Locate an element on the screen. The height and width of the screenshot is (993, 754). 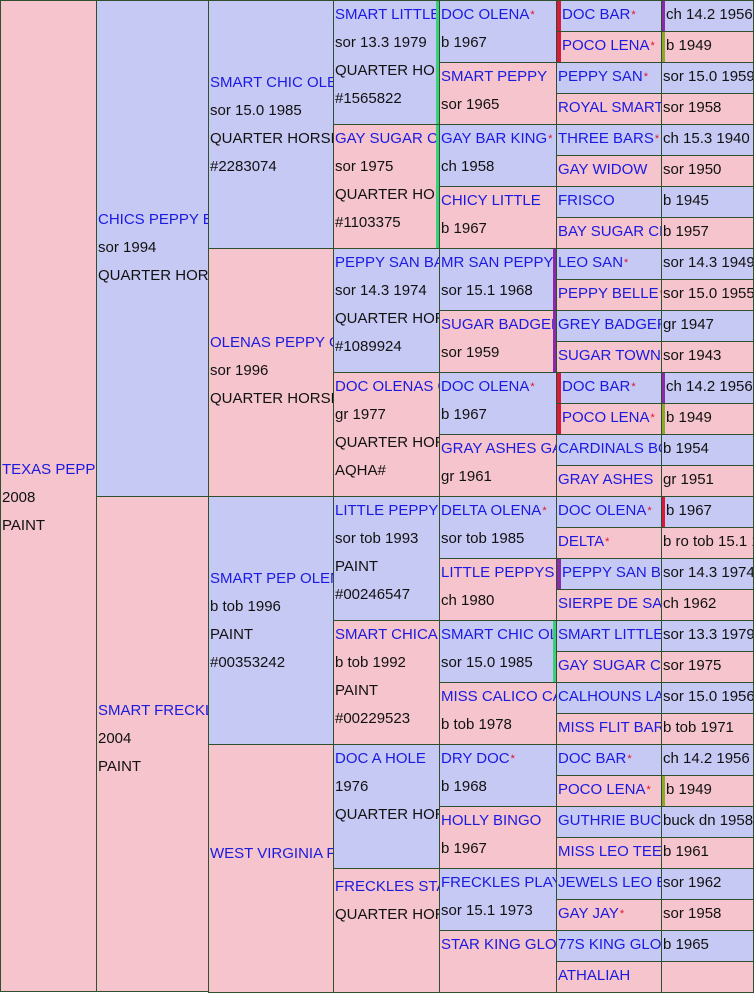
horse-name-link: 77S KING GLO BOY is located at coordinates (610, 944).